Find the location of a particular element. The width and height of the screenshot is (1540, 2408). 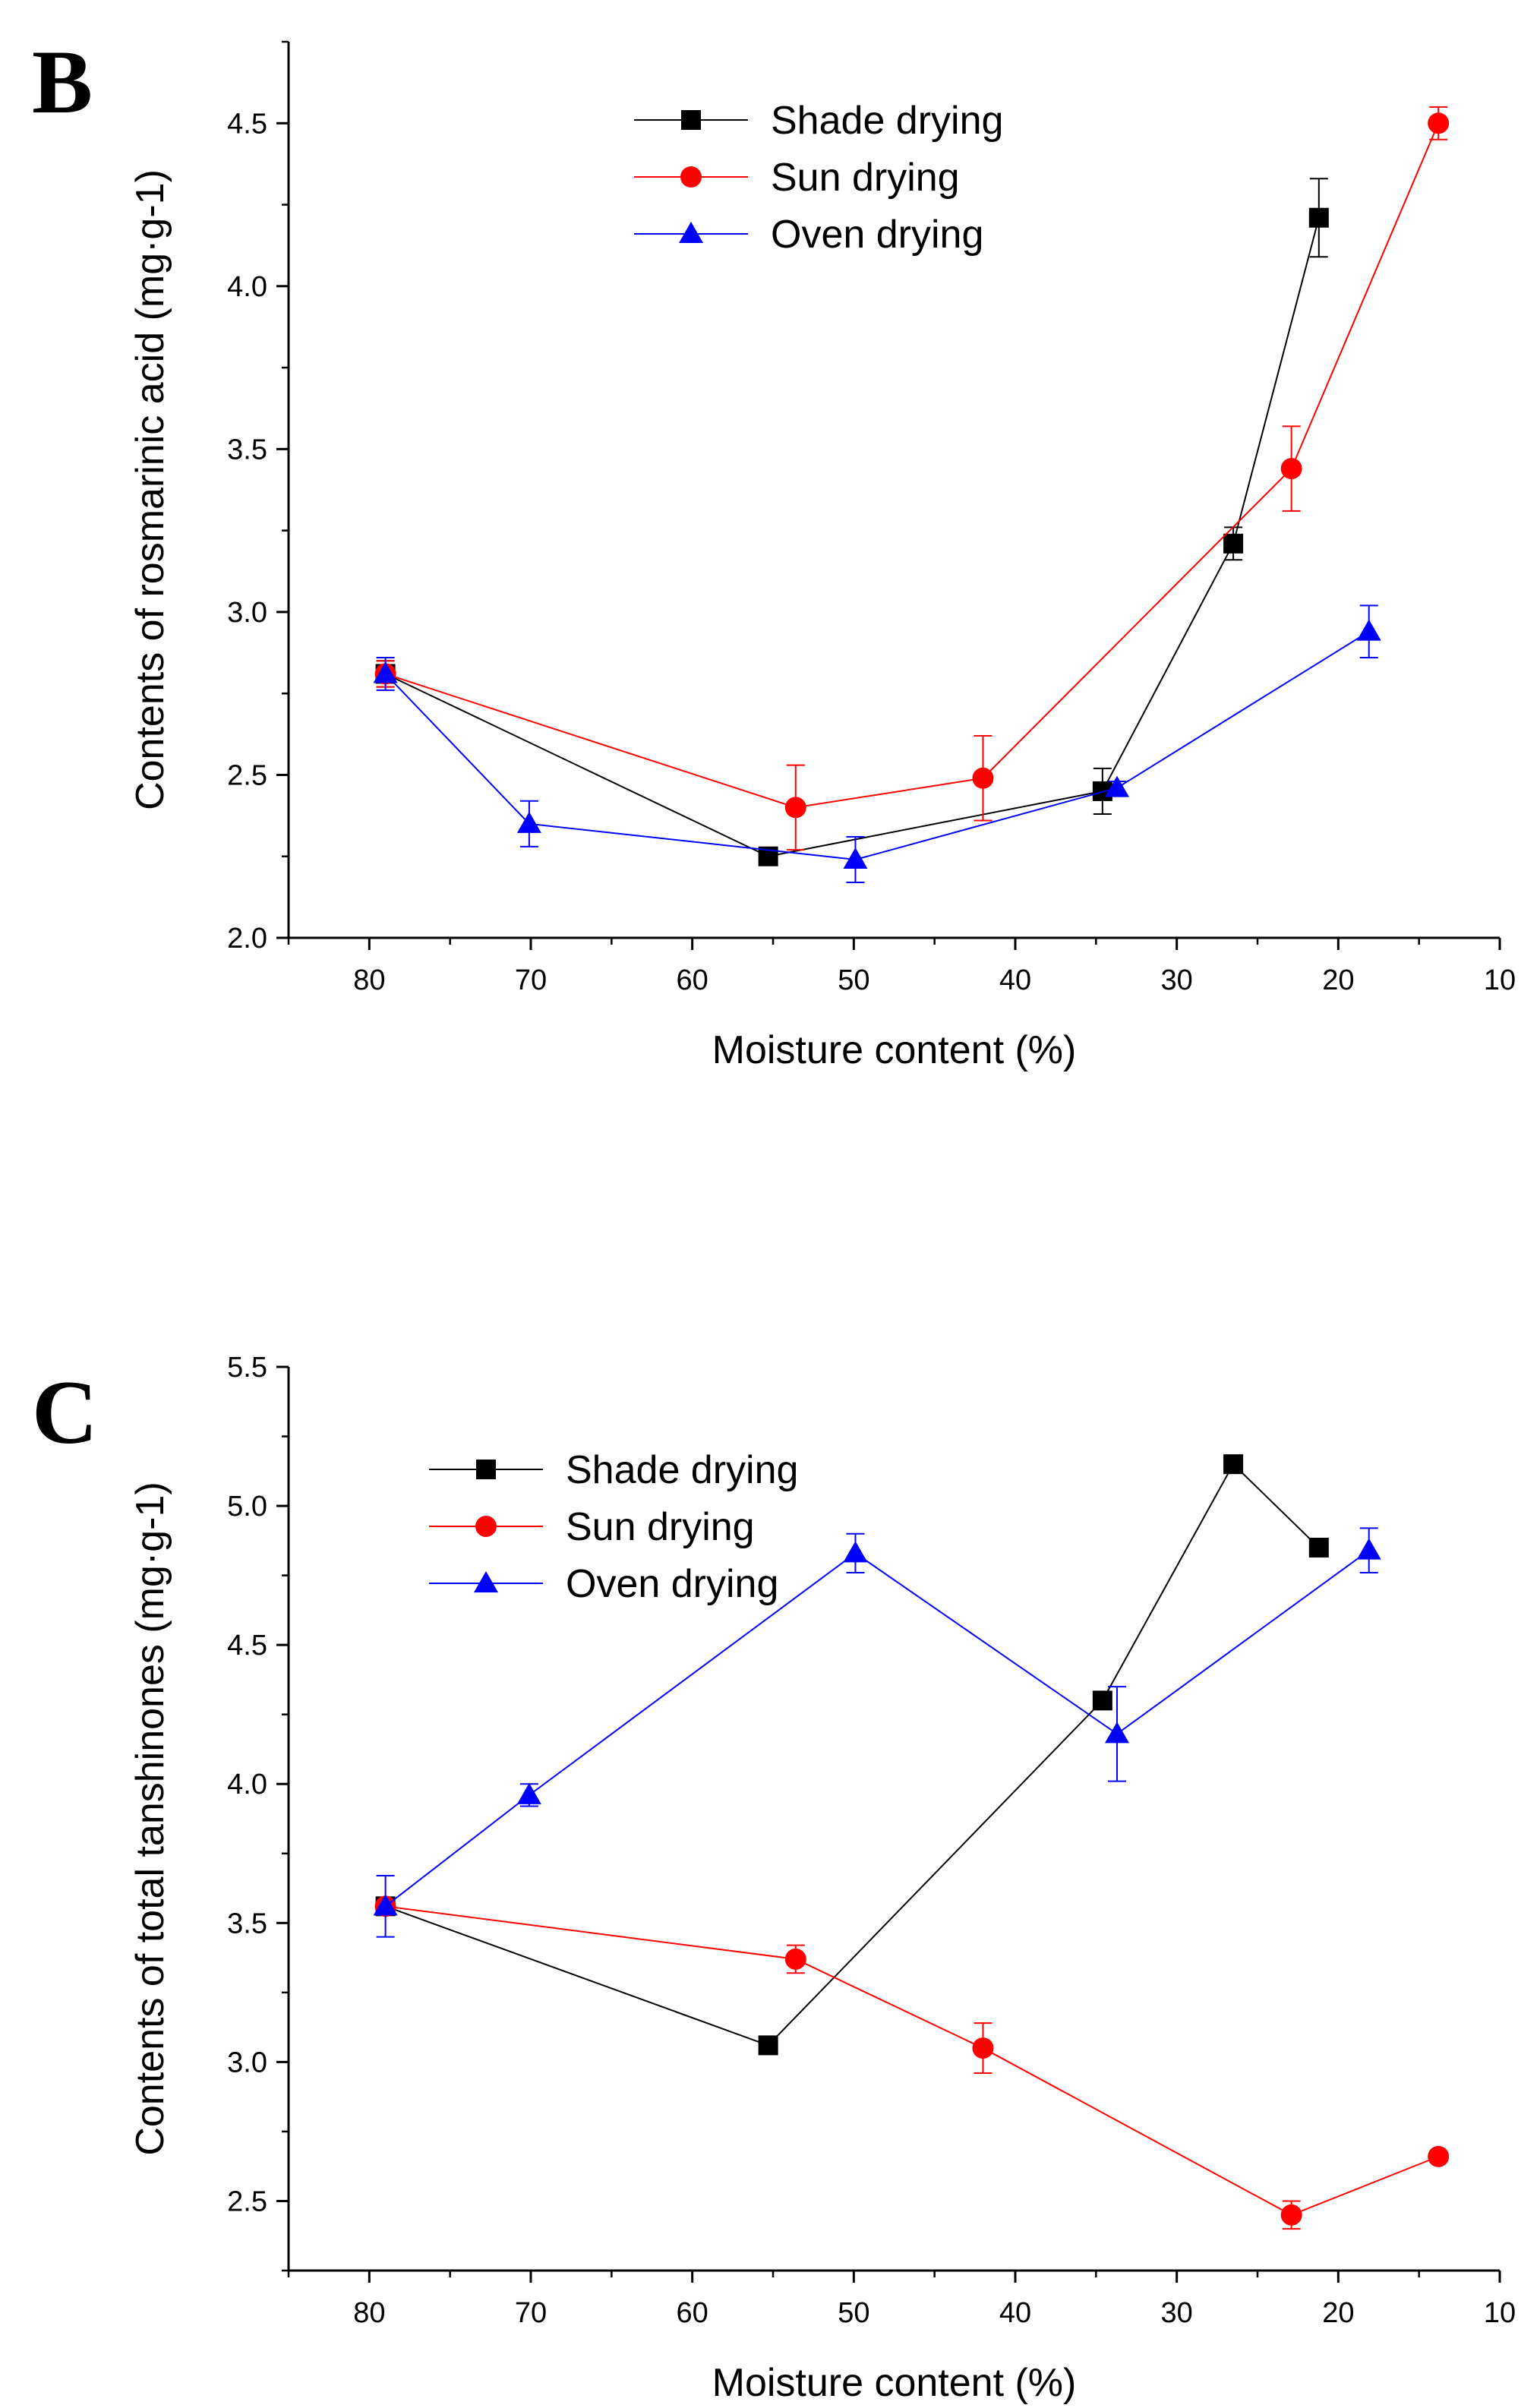

y-tick-label: 5.5 is located at coordinates (247, 1368).